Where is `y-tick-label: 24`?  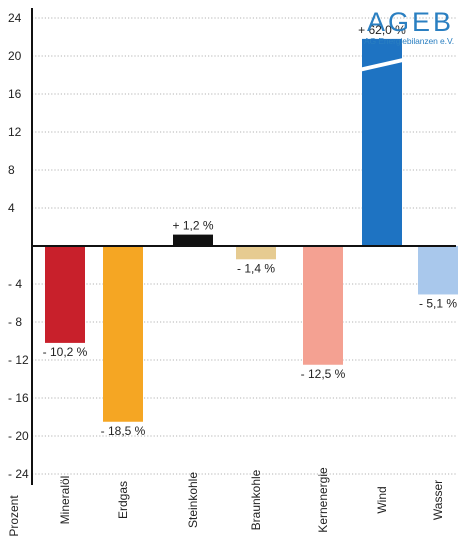
y-tick-label: 24 is located at coordinates (15, 18).